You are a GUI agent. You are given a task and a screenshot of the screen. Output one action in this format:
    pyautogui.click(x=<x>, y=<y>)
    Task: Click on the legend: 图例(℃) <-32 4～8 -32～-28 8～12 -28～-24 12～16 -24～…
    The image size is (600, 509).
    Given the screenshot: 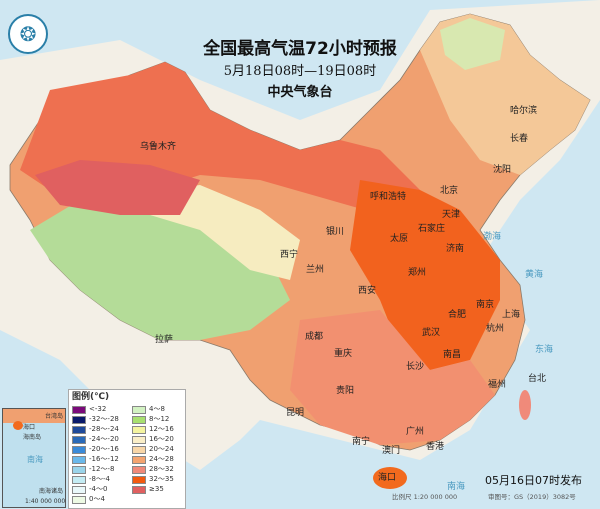 What is the action you would take?
    pyautogui.click(x=127, y=449)
    